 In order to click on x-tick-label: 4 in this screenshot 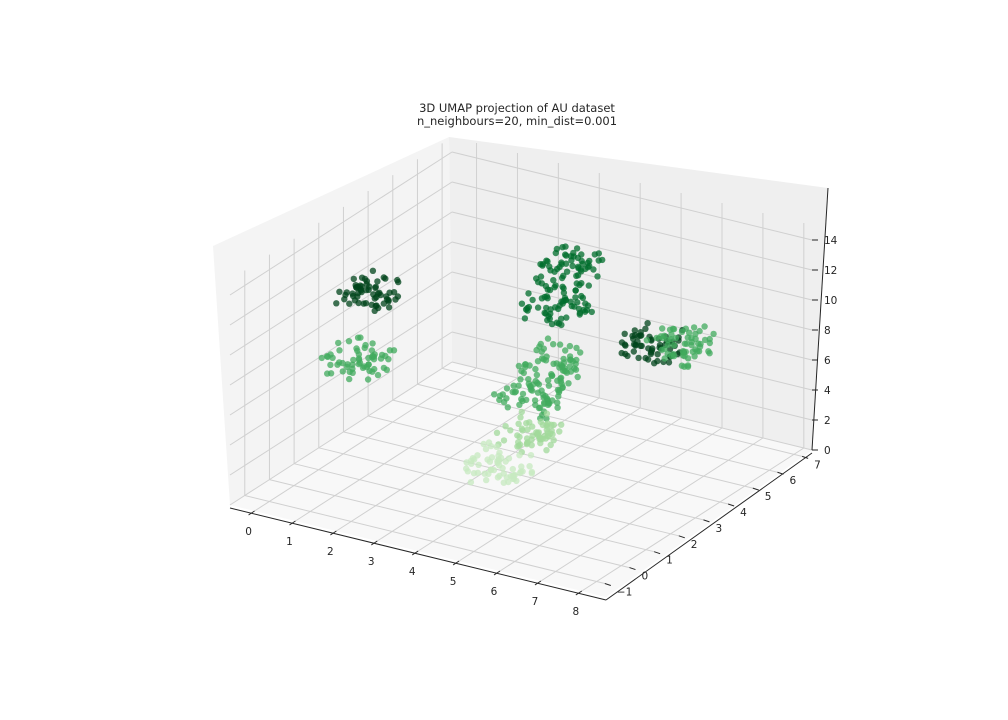, I will do `click(412, 572)`.